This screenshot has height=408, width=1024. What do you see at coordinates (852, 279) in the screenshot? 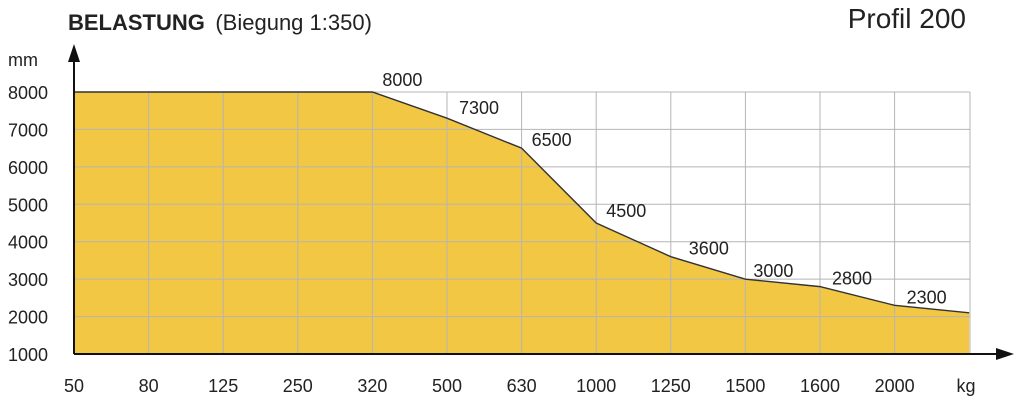
I see `data-label: 2800` at bounding box center [852, 279].